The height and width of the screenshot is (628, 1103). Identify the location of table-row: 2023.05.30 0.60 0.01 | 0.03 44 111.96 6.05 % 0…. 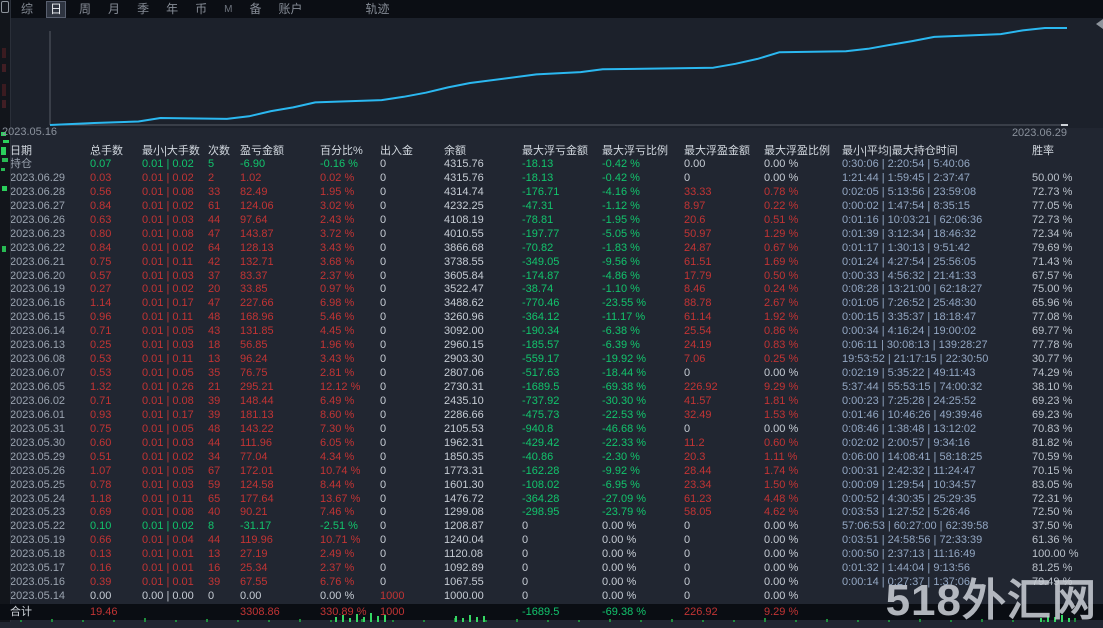
(551, 444).